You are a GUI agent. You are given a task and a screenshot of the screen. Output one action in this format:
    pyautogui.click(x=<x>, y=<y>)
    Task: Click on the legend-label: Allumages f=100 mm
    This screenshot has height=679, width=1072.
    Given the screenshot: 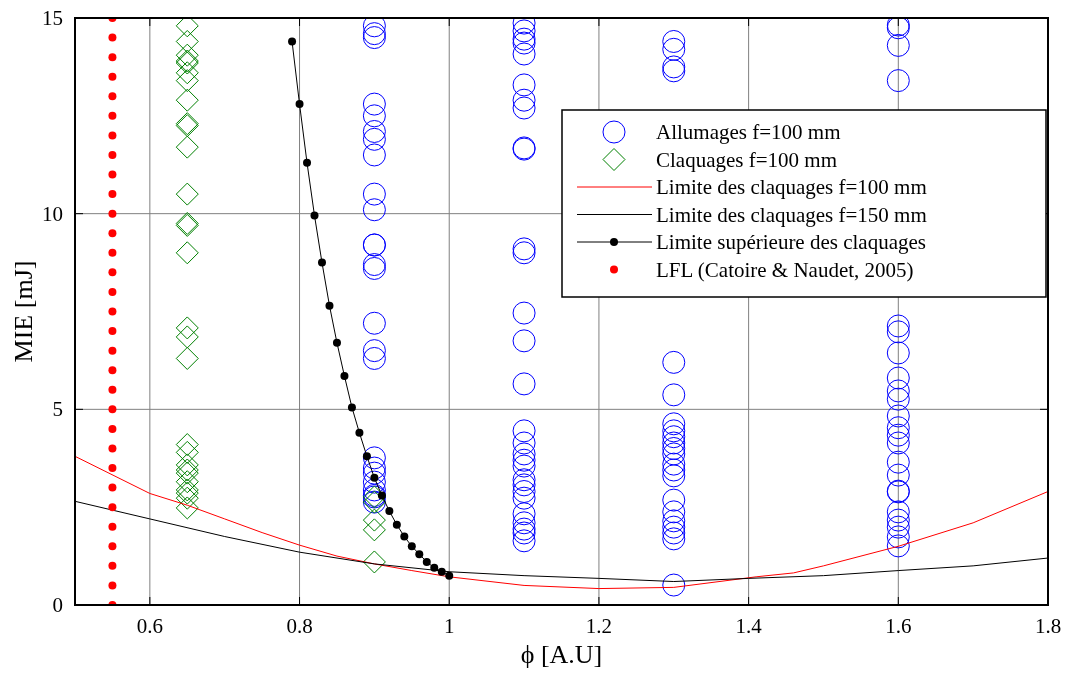 What is the action you would take?
    pyautogui.click(x=748, y=132)
    